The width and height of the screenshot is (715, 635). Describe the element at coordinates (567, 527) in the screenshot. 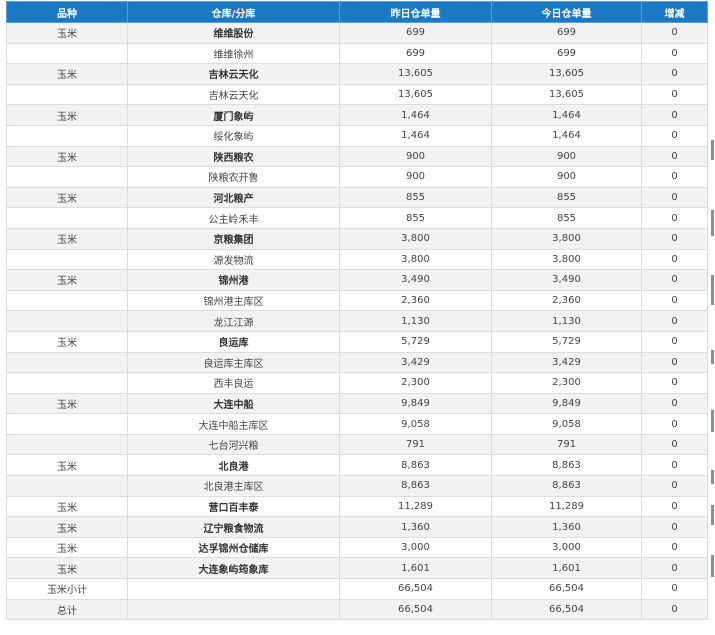

I see `cell-today-receipts: 1,360` at that location.